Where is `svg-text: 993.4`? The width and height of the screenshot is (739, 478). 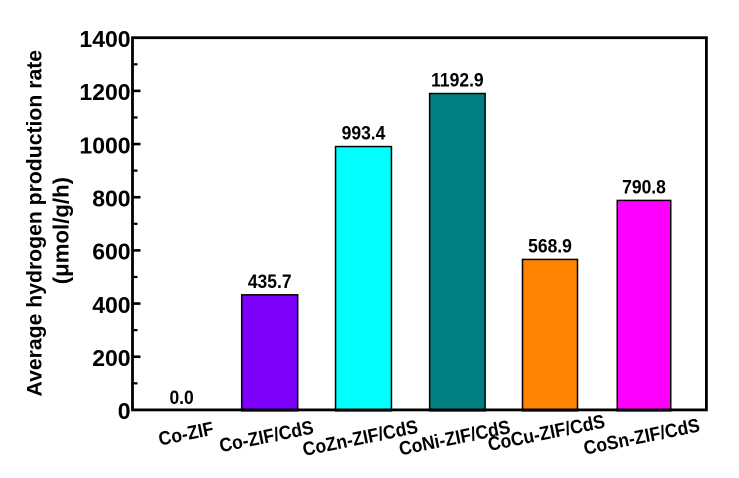 svg-text: 993.4 is located at coordinates (364, 133).